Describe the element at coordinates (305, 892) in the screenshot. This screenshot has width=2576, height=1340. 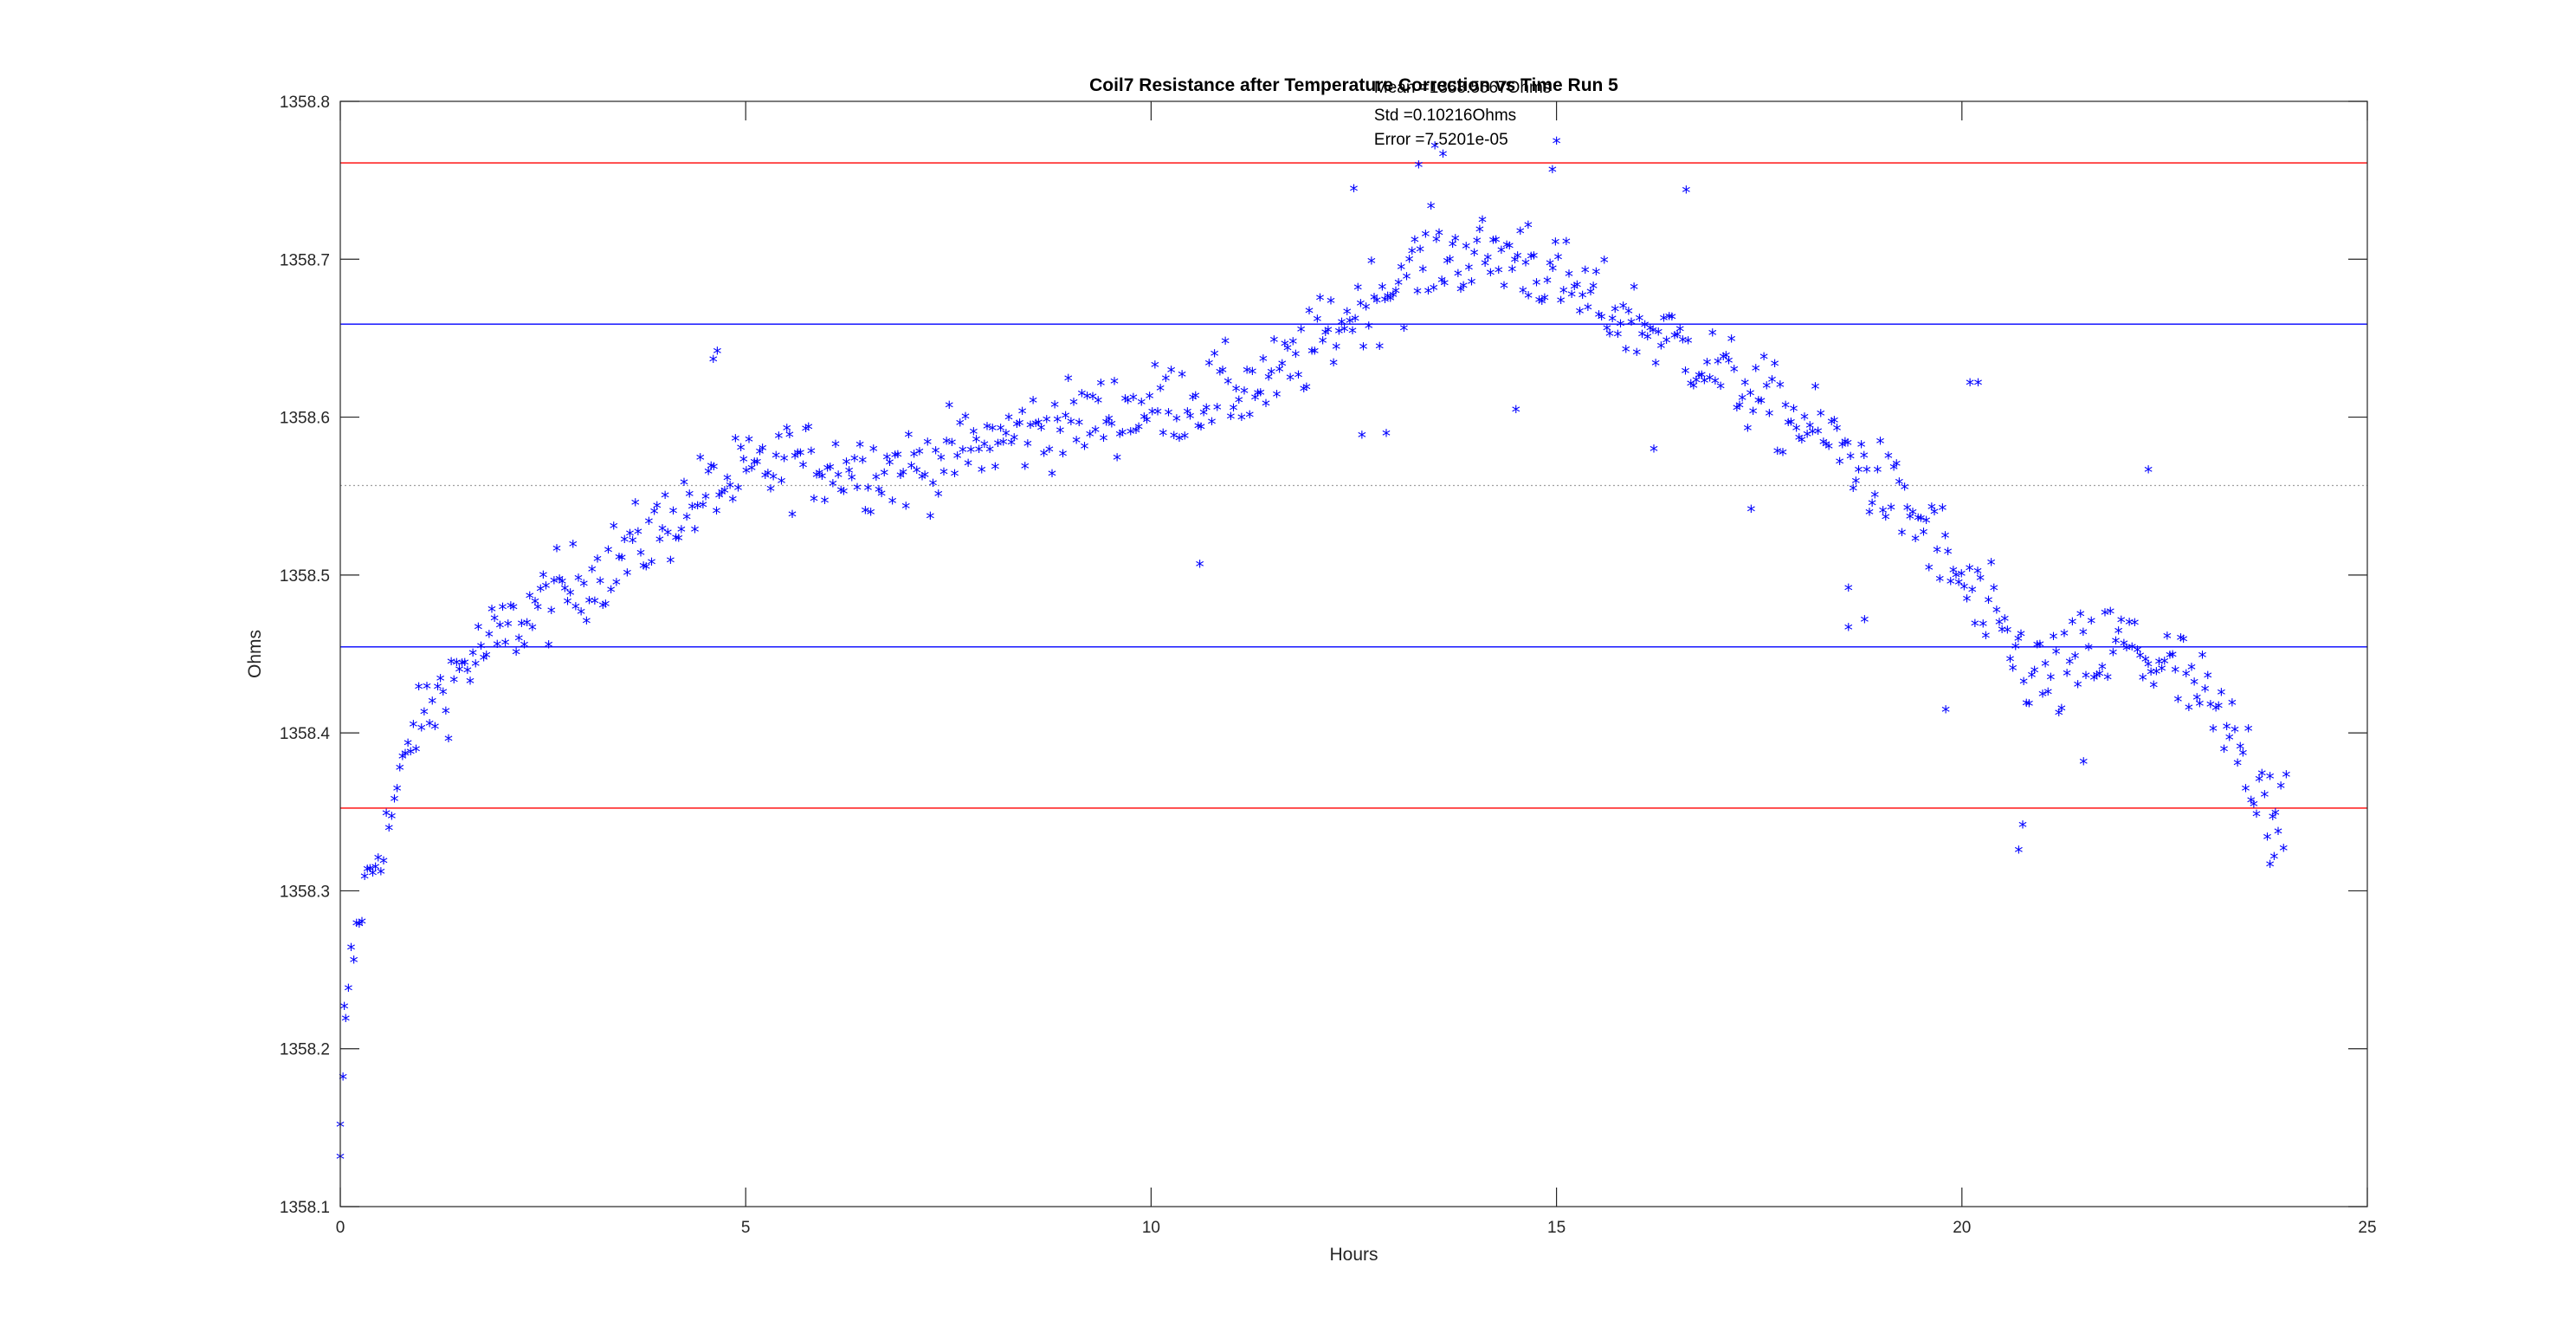
I see `y-tick-label: 1358.3` at that location.